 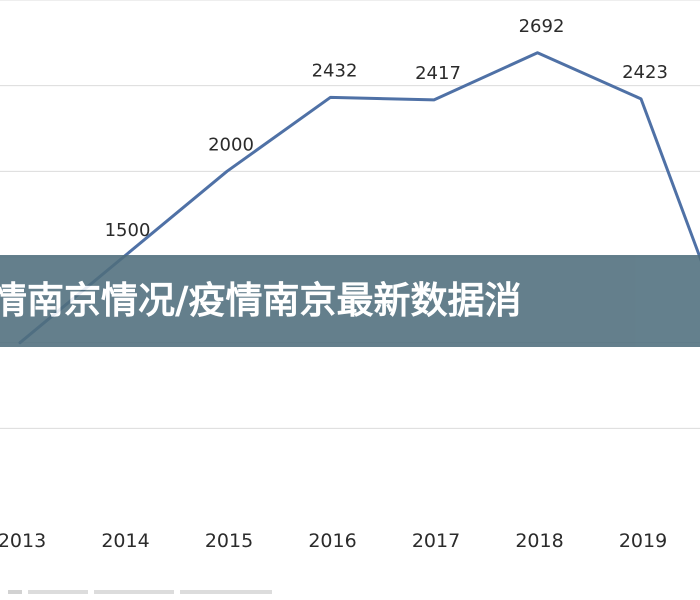 What do you see at coordinates (128, 230) in the screenshot?
I see `data-label: 1500` at bounding box center [128, 230].